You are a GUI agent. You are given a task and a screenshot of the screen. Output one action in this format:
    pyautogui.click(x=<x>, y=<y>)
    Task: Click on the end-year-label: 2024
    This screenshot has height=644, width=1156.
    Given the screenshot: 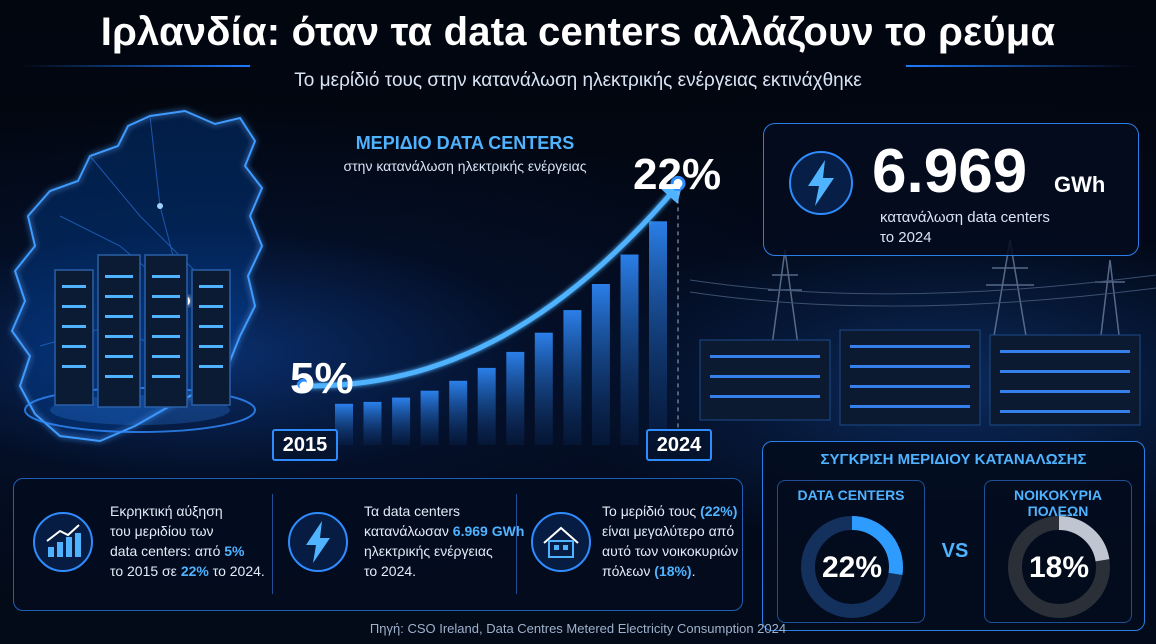 What is the action you would take?
    pyautogui.click(x=679, y=445)
    